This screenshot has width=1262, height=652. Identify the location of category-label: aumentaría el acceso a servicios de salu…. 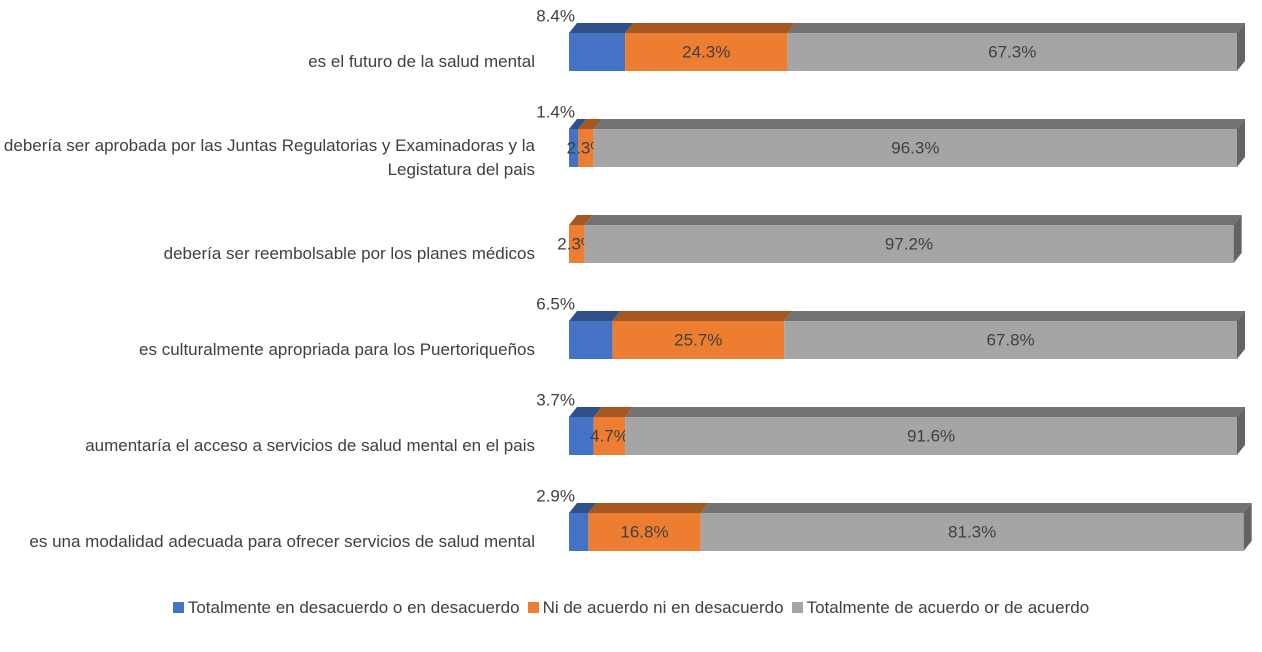
(310, 445).